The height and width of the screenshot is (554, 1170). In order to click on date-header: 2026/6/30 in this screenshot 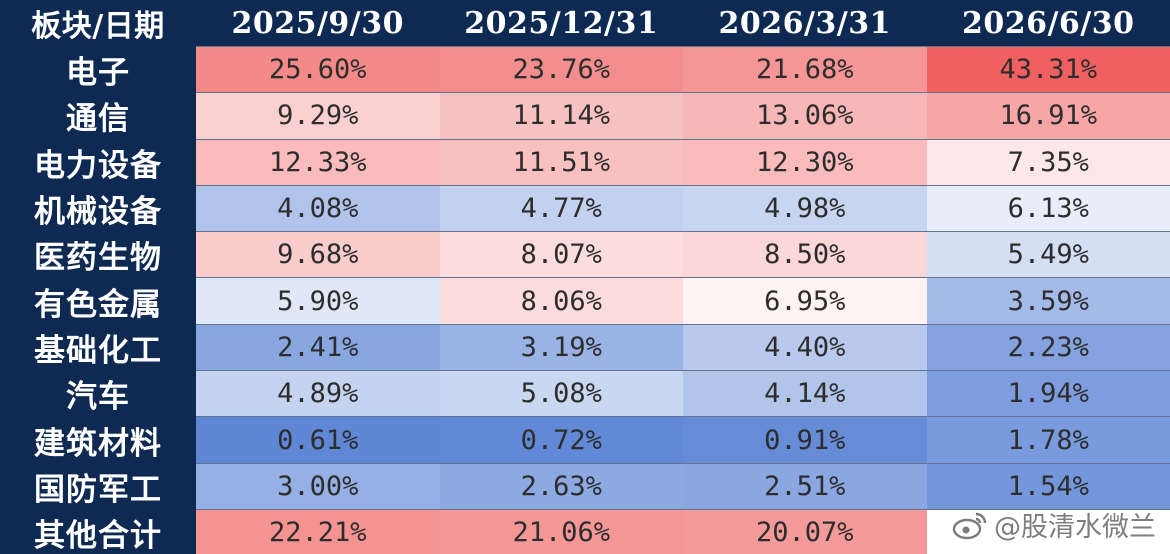, I will do `click(1048, 23)`.